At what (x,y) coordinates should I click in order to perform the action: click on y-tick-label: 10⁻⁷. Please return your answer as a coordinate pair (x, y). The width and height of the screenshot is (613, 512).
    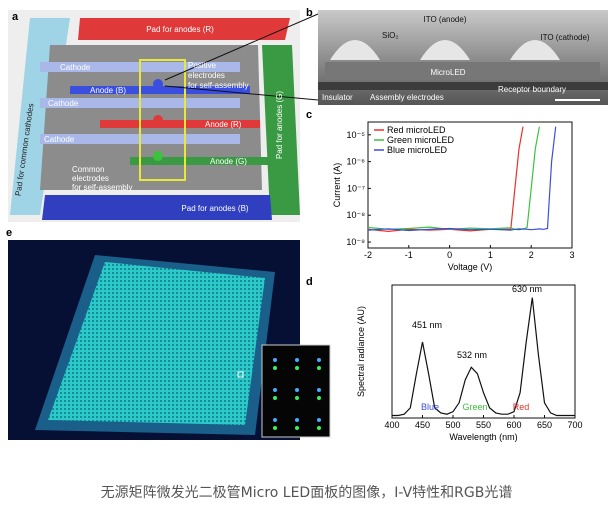
    Looking at the image, I should click on (356, 188).